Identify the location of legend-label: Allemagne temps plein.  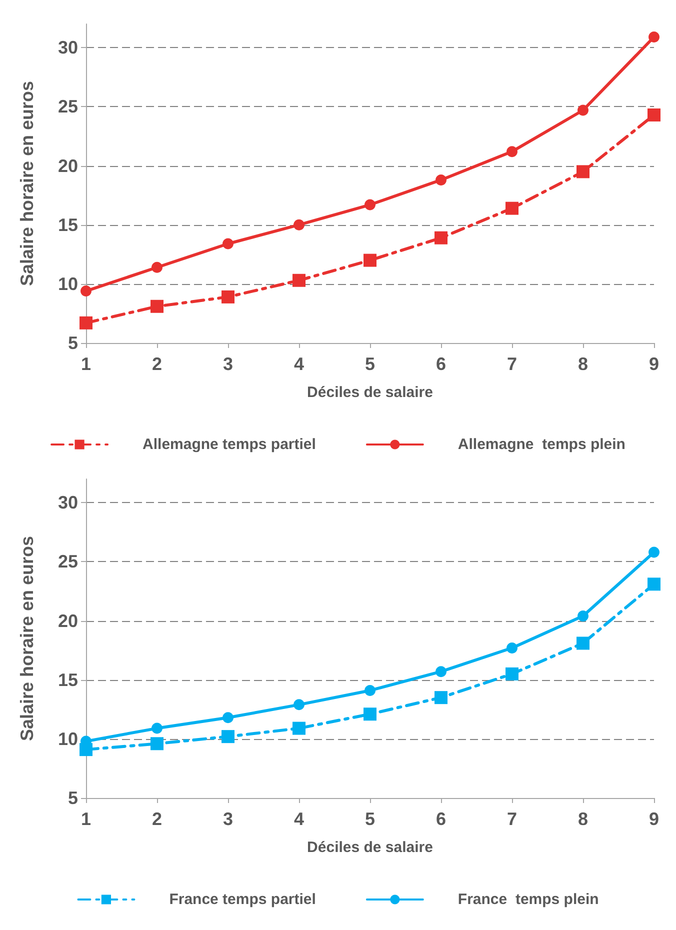
(542, 444).